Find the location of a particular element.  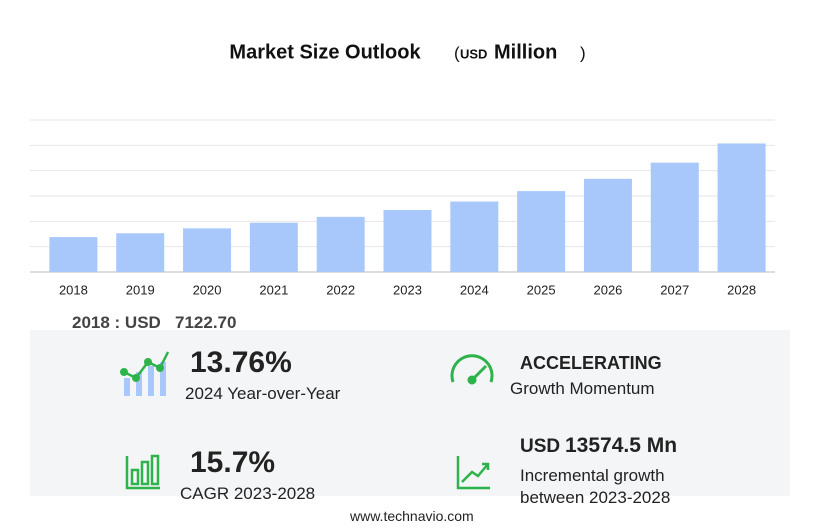

base-value: 7122.70 is located at coordinates (206, 322).